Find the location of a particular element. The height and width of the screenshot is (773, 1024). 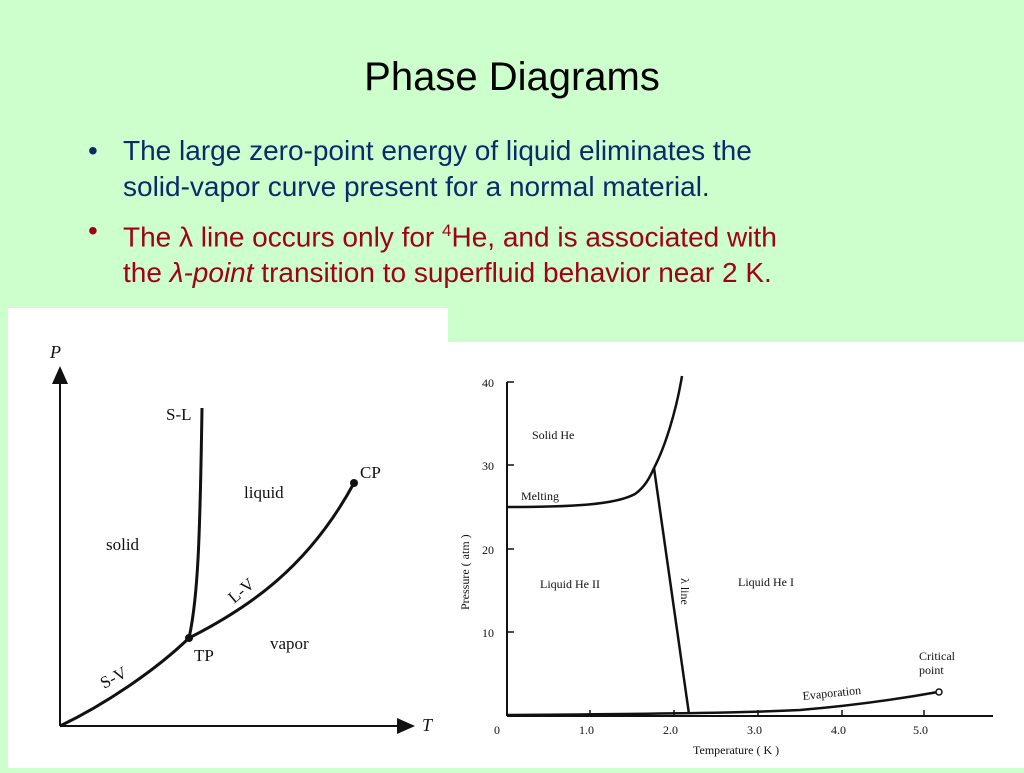

label-solid: solid is located at coordinates (123, 544).